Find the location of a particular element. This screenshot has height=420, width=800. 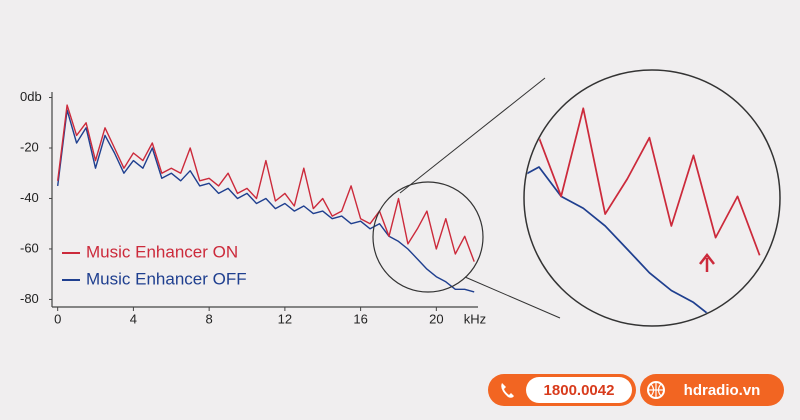

x-tick-label: 12 is located at coordinates (285, 318).